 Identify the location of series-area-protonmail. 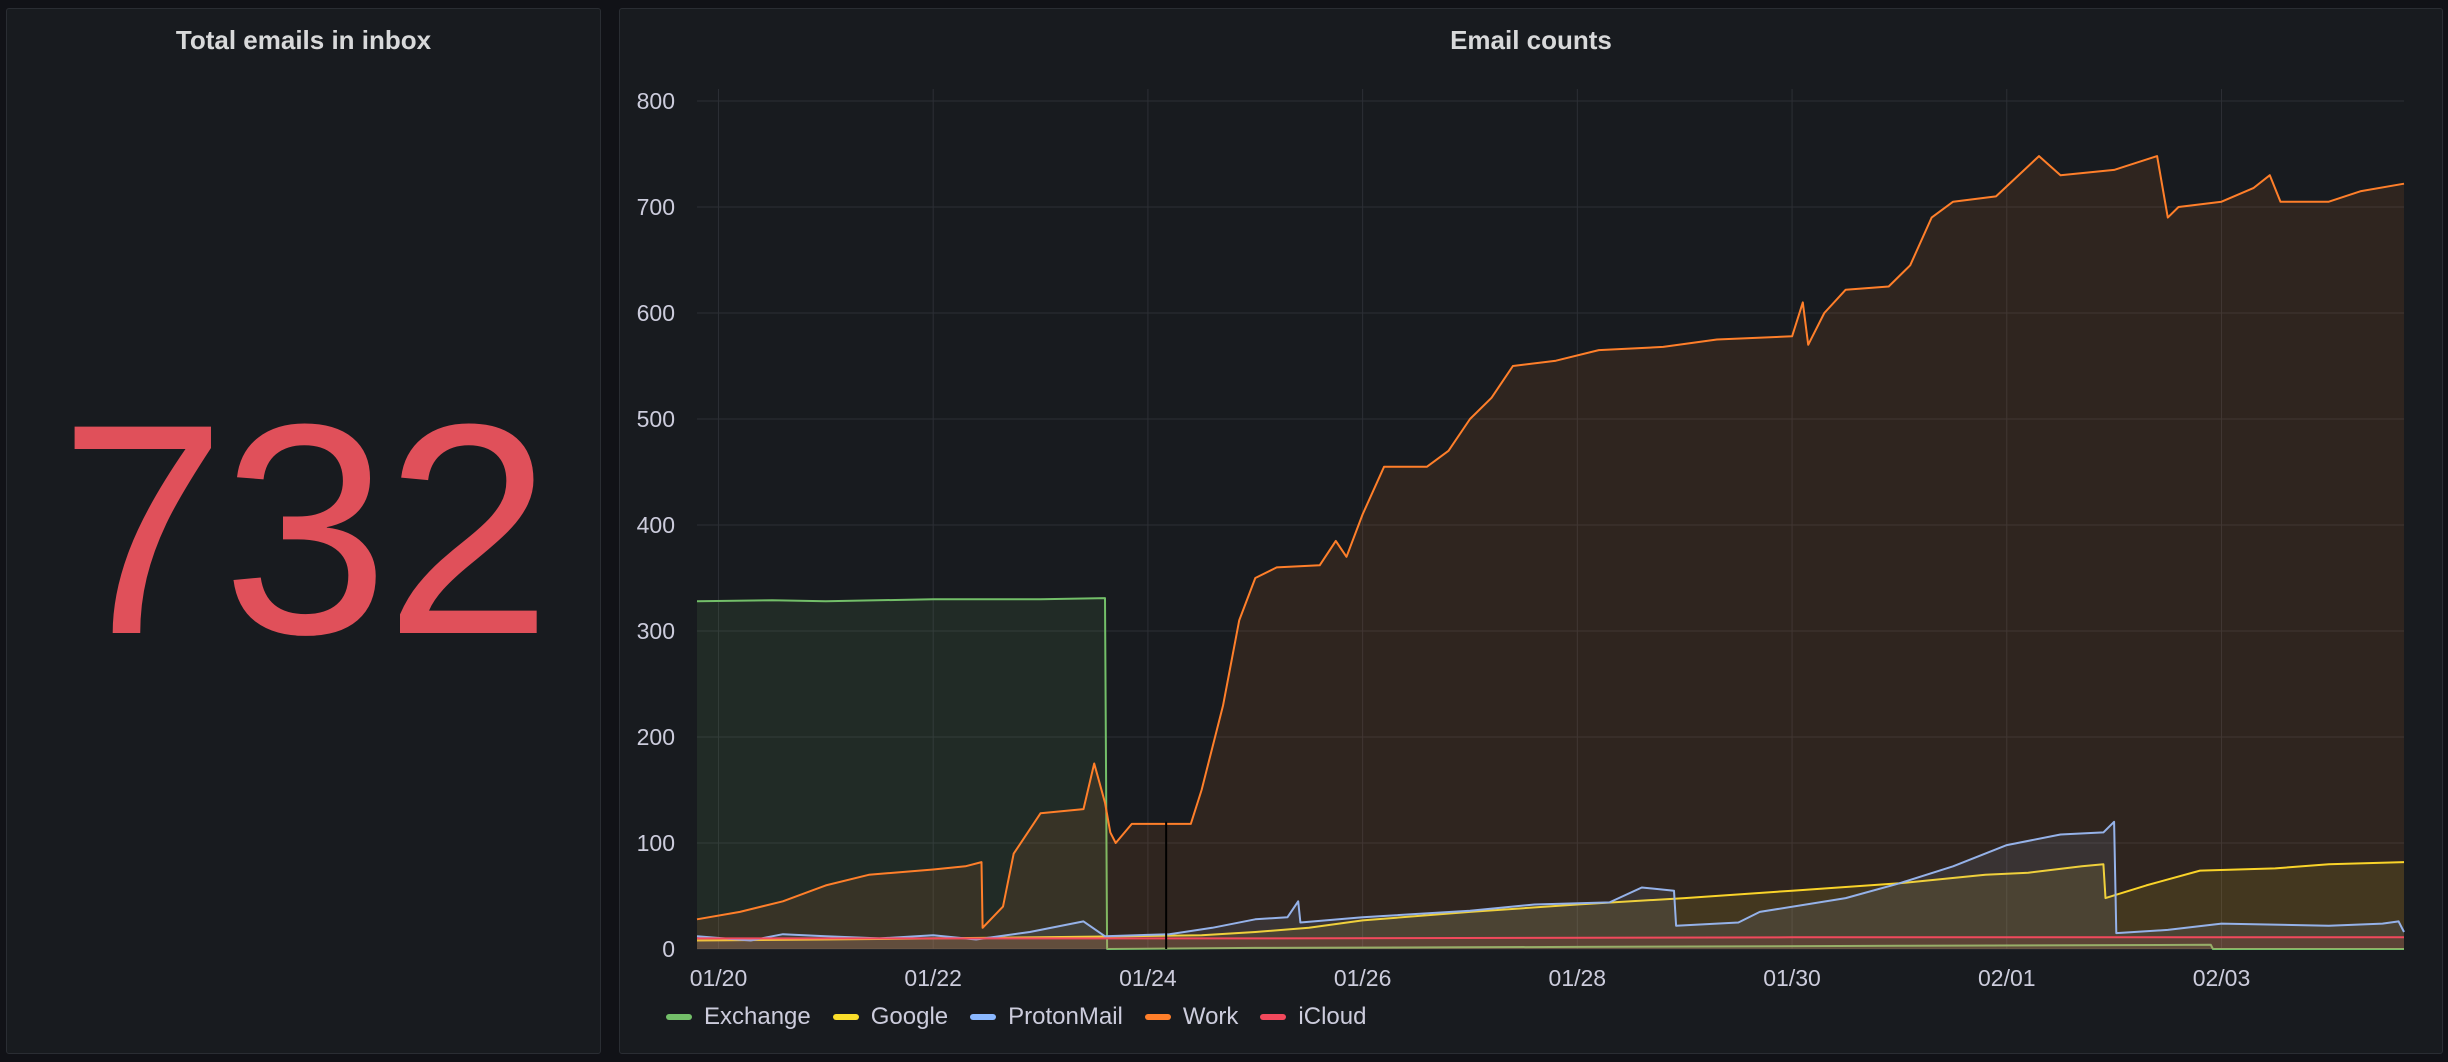
(1550, 885).